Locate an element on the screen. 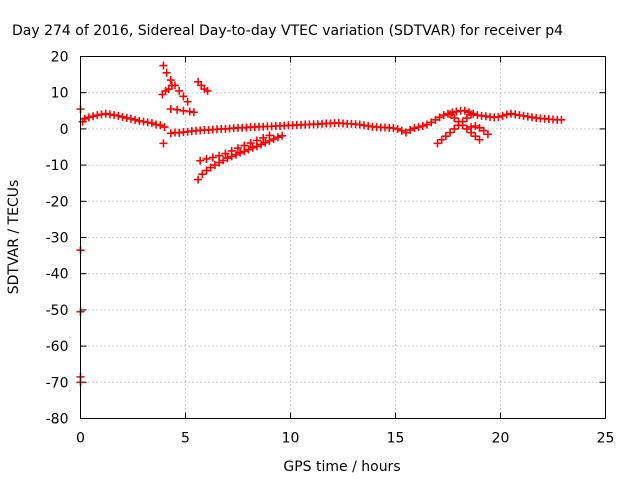  series-main-band is located at coordinates (322, 122).